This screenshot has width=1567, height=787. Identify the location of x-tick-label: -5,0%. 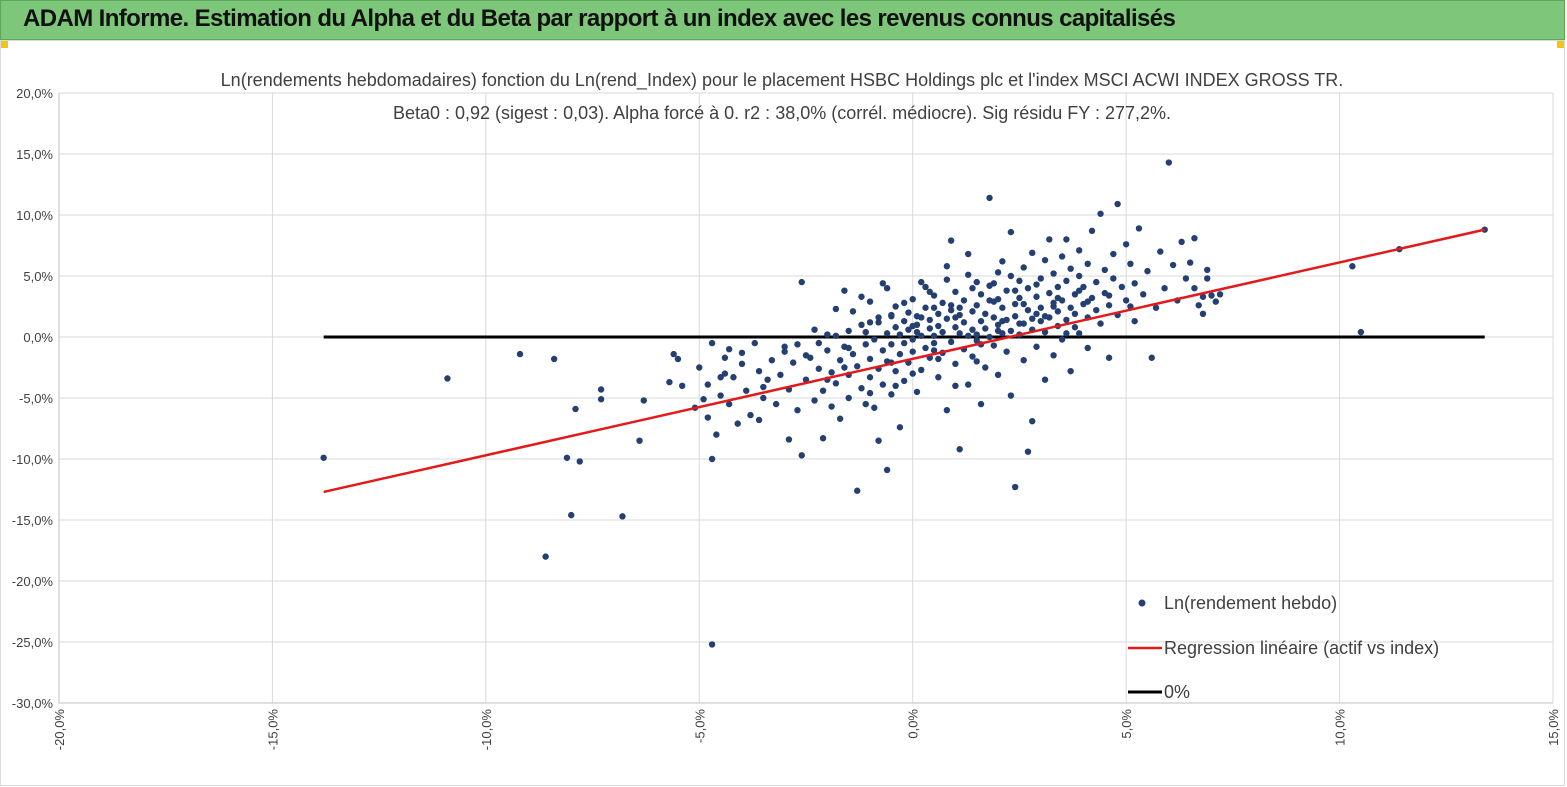
(699, 726).